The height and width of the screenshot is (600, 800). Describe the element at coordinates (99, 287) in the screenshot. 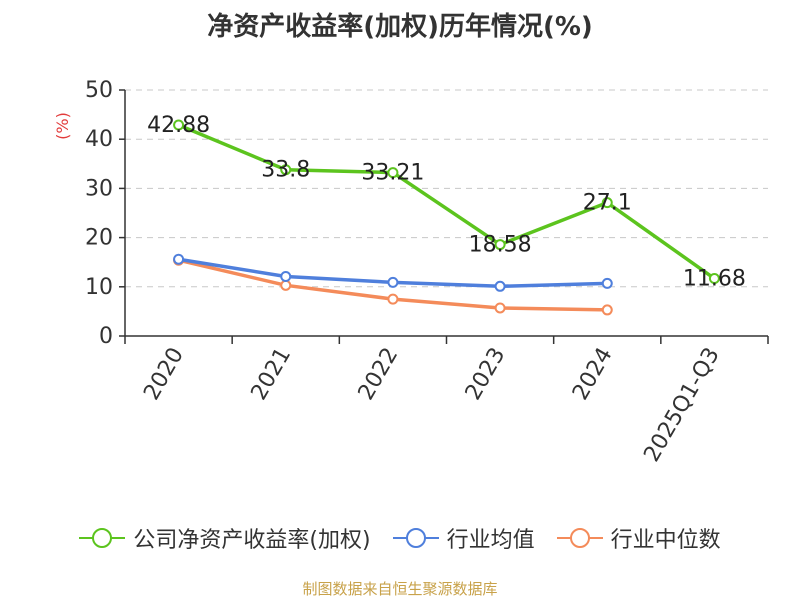

I see `y-tick-label: 10` at that location.